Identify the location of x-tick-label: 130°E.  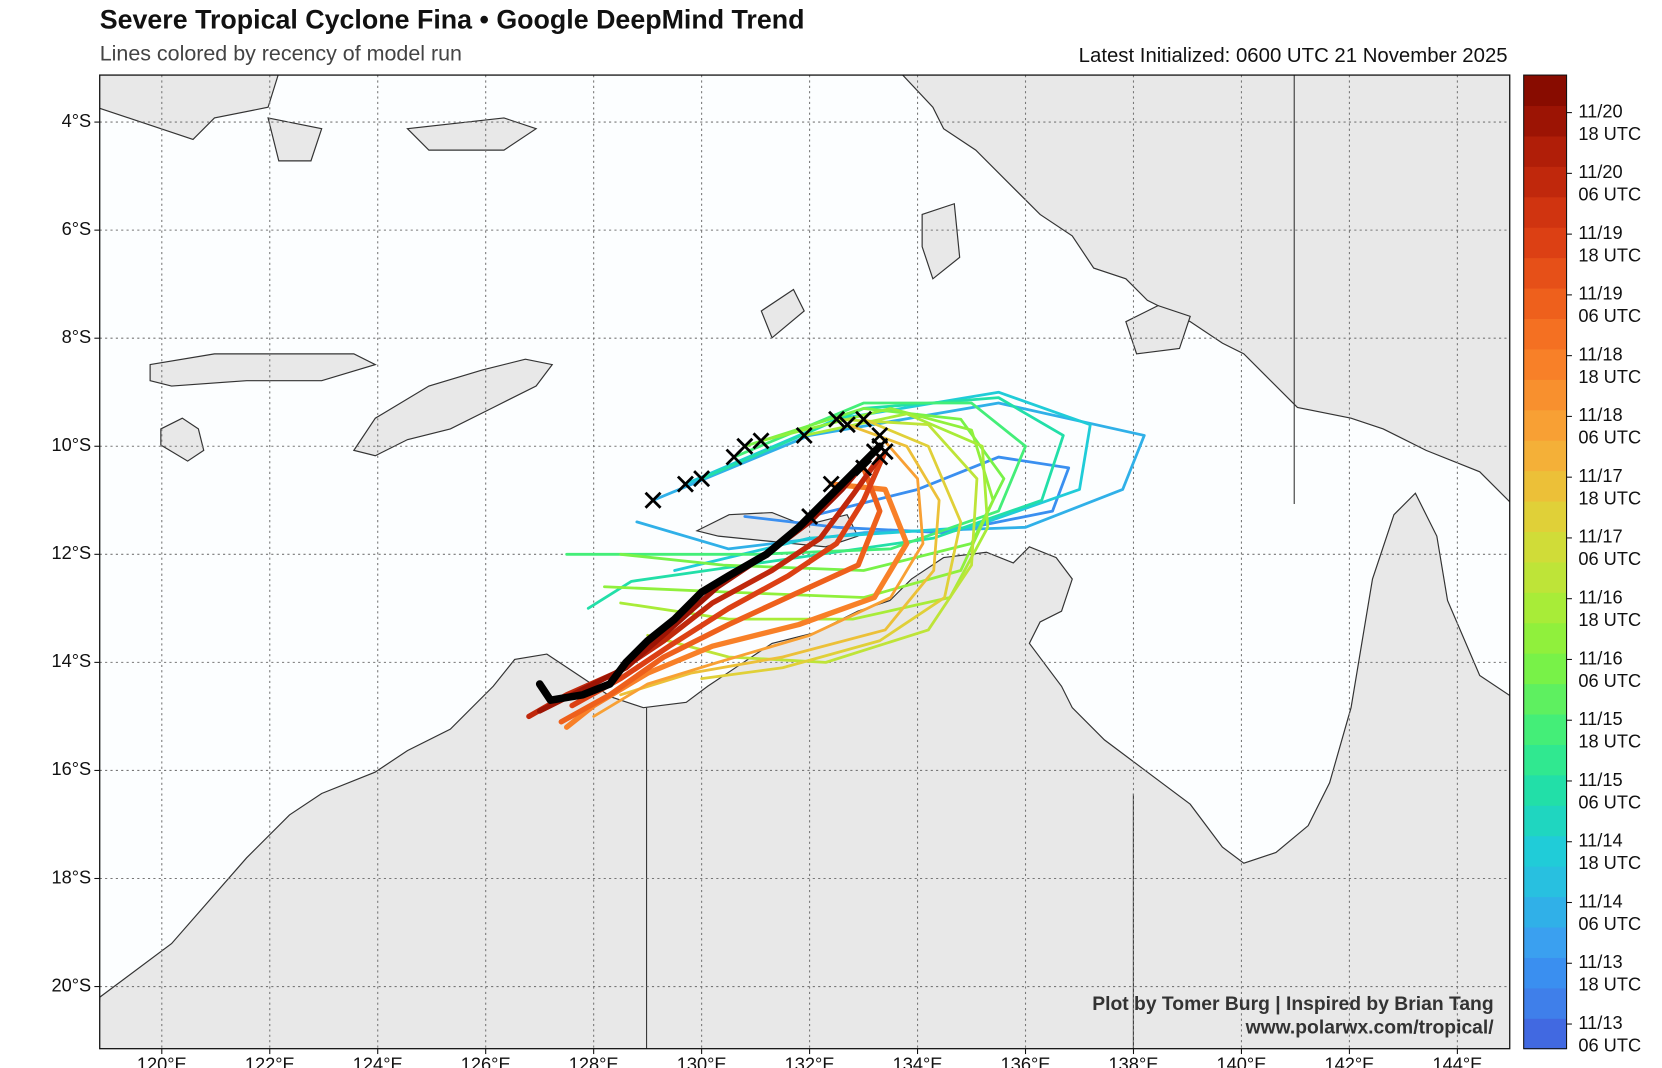
(702, 1061).